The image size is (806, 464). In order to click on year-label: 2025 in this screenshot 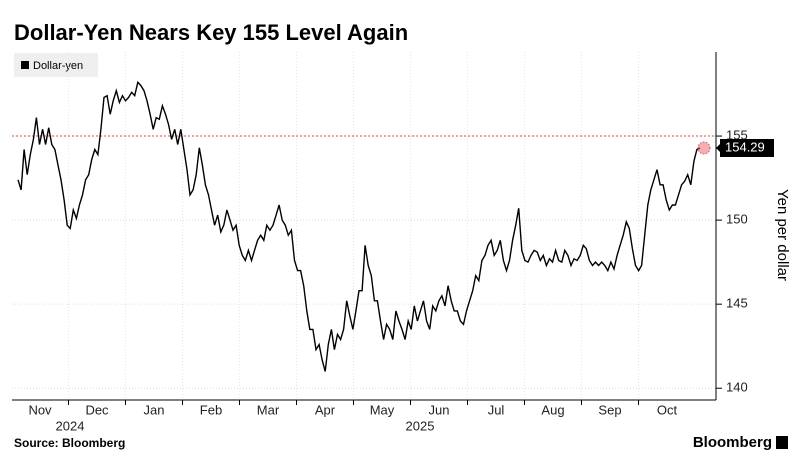, I will do `click(420, 425)`.